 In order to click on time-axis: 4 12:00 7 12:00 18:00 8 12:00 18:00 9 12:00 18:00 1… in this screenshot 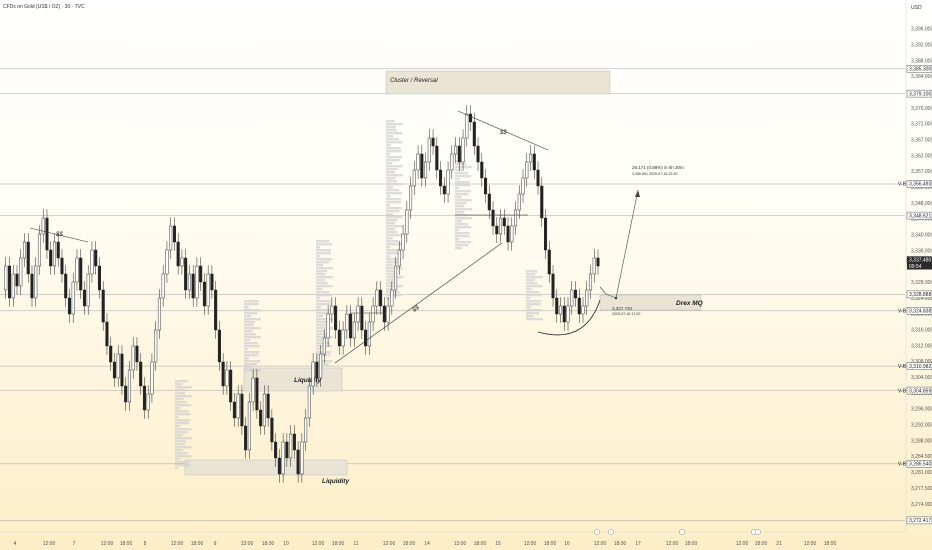, I will do `click(425, 544)`.